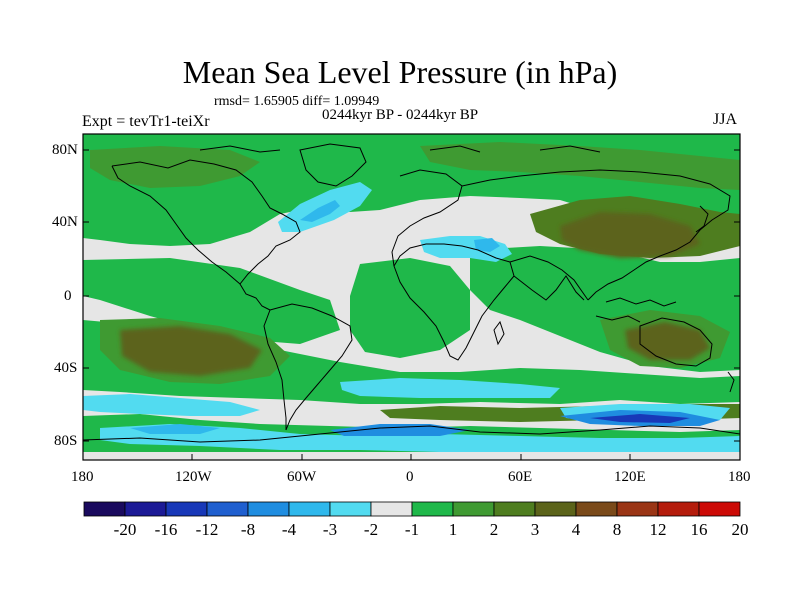 Image resolution: width=800 pixels, height=600 pixels. Describe the element at coordinates (65, 150) in the screenshot. I see `lat-label-80n: 80N` at that location.